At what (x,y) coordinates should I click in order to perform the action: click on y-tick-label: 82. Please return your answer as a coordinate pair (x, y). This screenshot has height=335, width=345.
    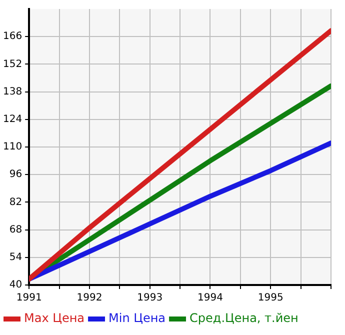
    Looking at the image, I should click on (15, 202).